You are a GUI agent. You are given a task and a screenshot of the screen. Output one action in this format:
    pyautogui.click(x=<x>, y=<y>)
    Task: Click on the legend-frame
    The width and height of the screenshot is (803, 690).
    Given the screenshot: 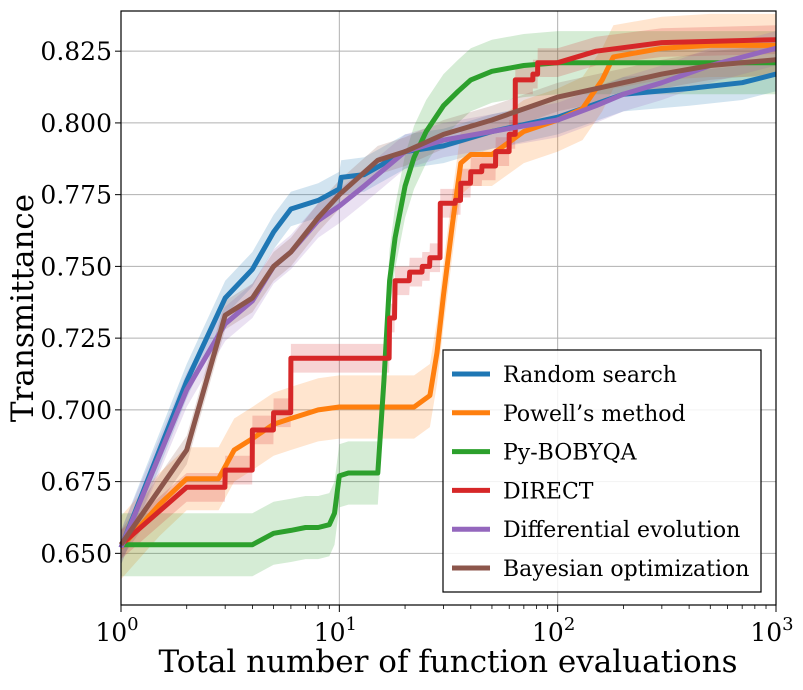 What is the action you would take?
    pyautogui.click(x=602, y=471)
    